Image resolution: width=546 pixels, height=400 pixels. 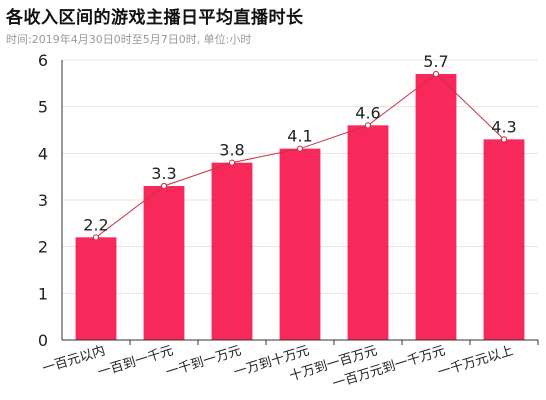 I want to click on data-label: 4.1, so click(x=299, y=136).